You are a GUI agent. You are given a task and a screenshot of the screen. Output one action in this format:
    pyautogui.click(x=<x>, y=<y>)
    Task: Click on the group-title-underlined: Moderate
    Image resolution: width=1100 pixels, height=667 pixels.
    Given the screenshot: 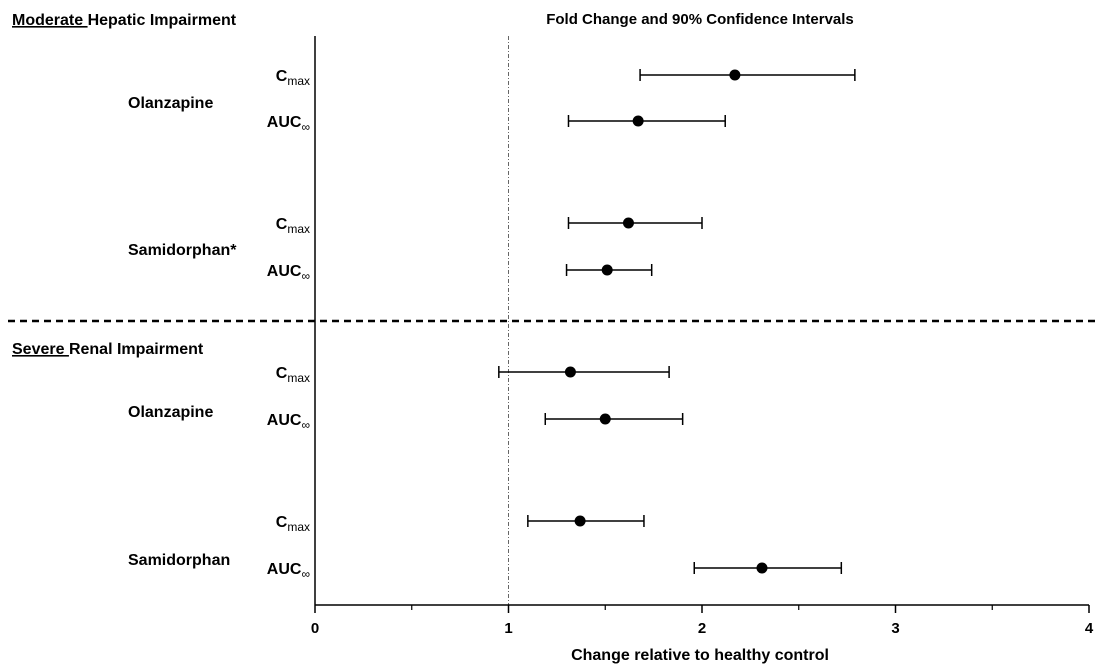 What is the action you would take?
    pyautogui.click(x=50, y=20)
    